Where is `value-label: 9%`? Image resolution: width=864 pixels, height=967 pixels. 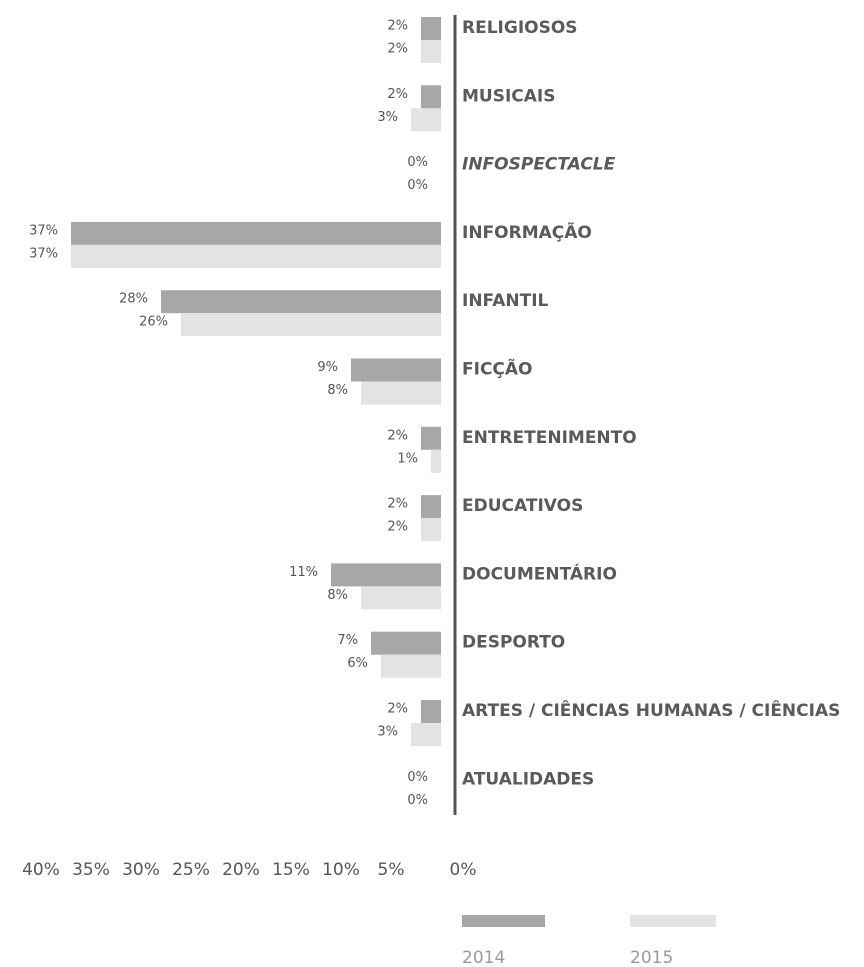
value-label: 9% is located at coordinates (327, 367).